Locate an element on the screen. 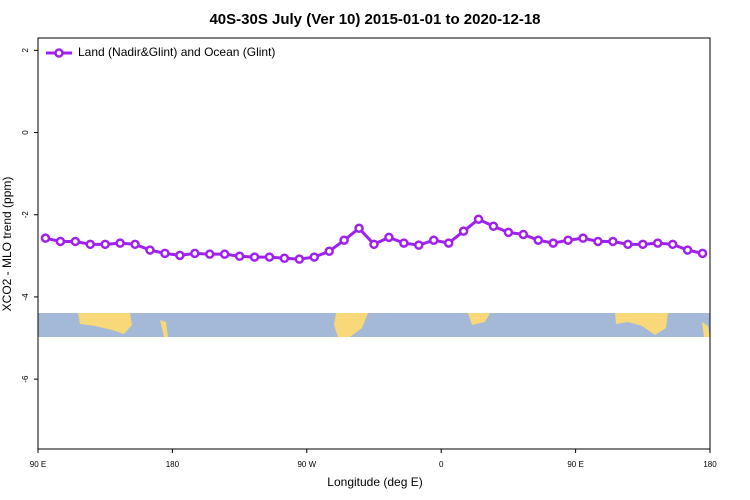 The image size is (750, 500). y-tick-label: -2 is located at coordinates (25, 215).